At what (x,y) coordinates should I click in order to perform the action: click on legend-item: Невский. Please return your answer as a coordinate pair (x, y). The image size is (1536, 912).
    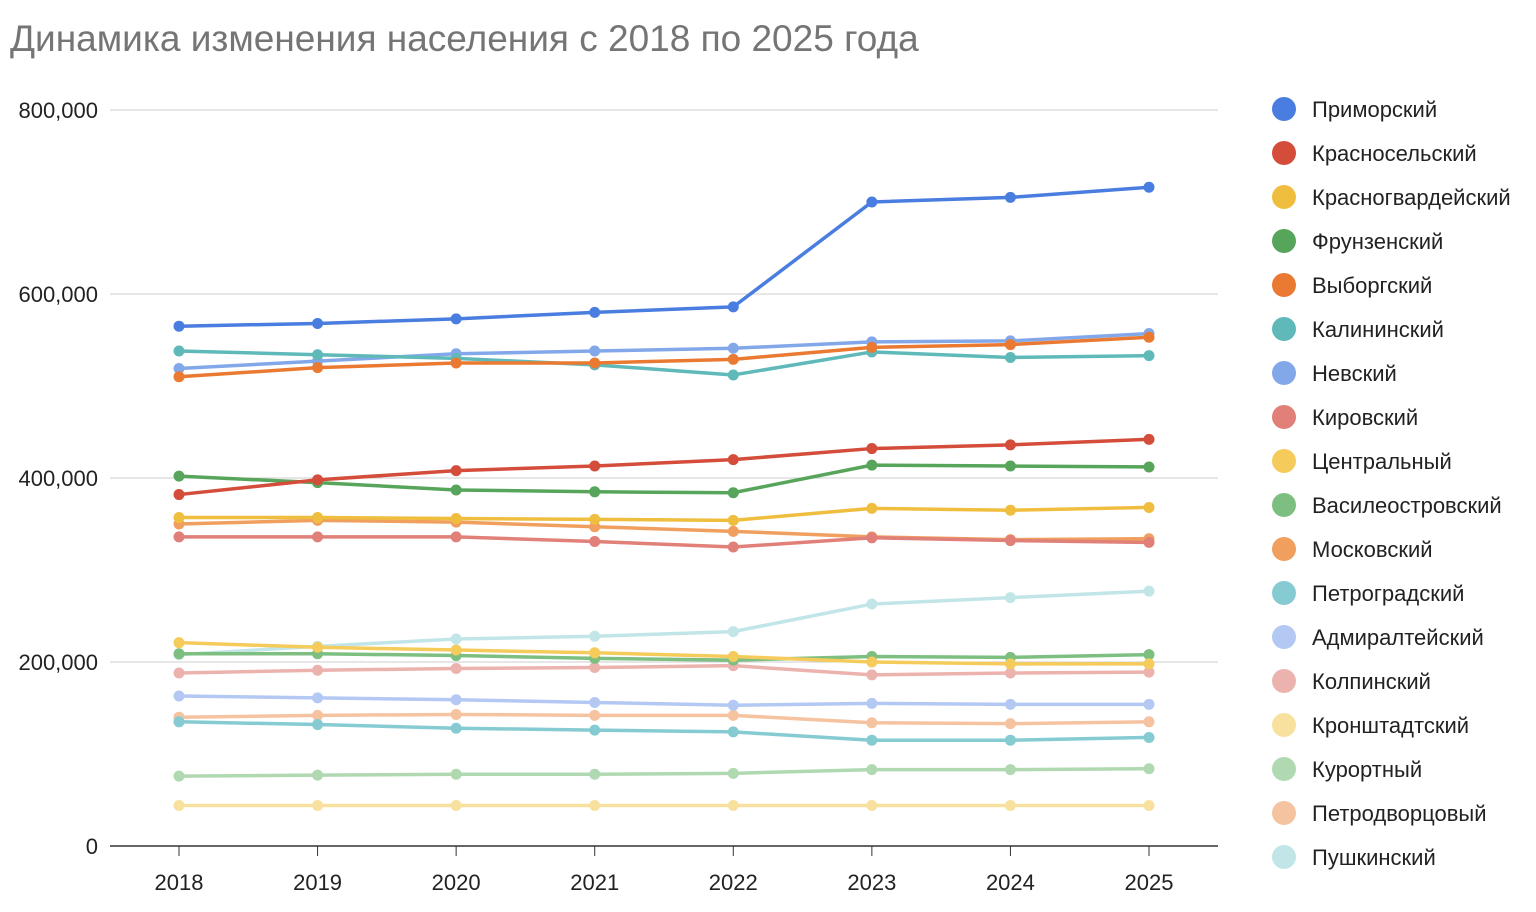
    Looking at the image, I should click on (1334, 373).